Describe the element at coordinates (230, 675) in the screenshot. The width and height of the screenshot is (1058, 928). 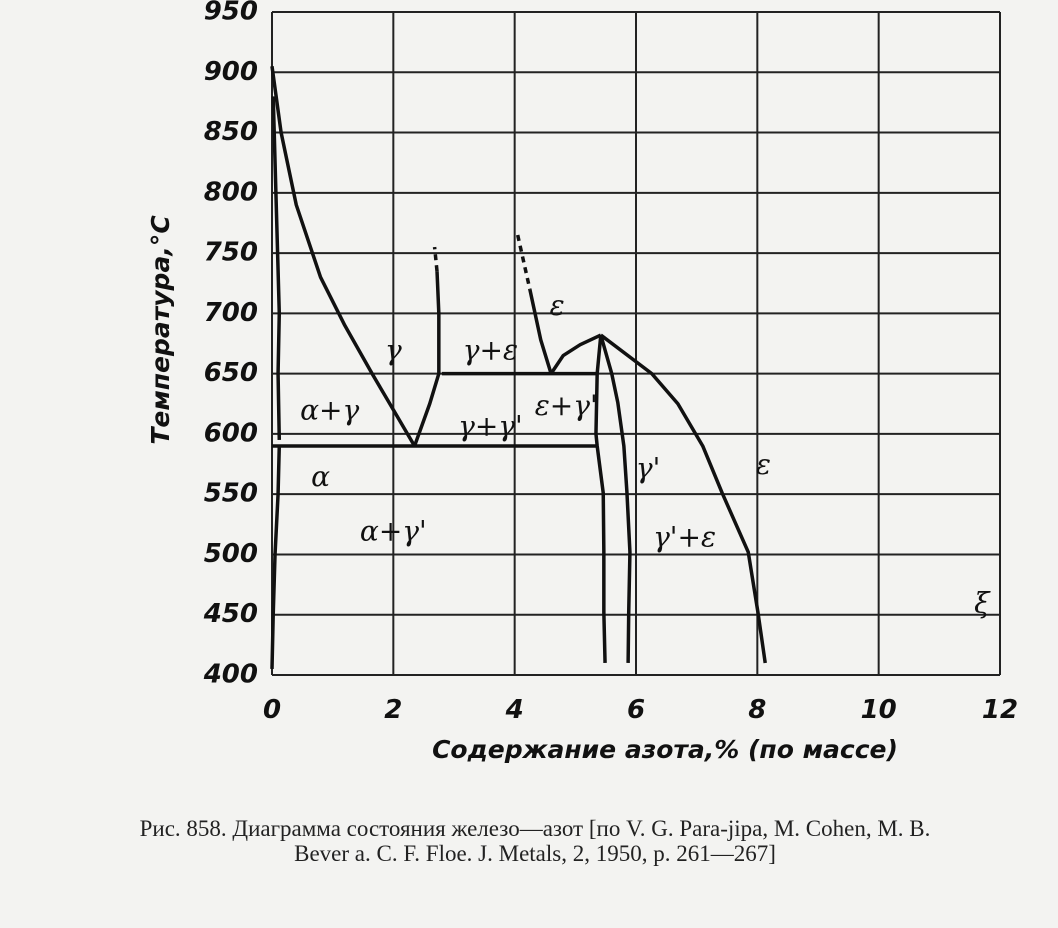
I see `y-tick-label: 400` at that location.